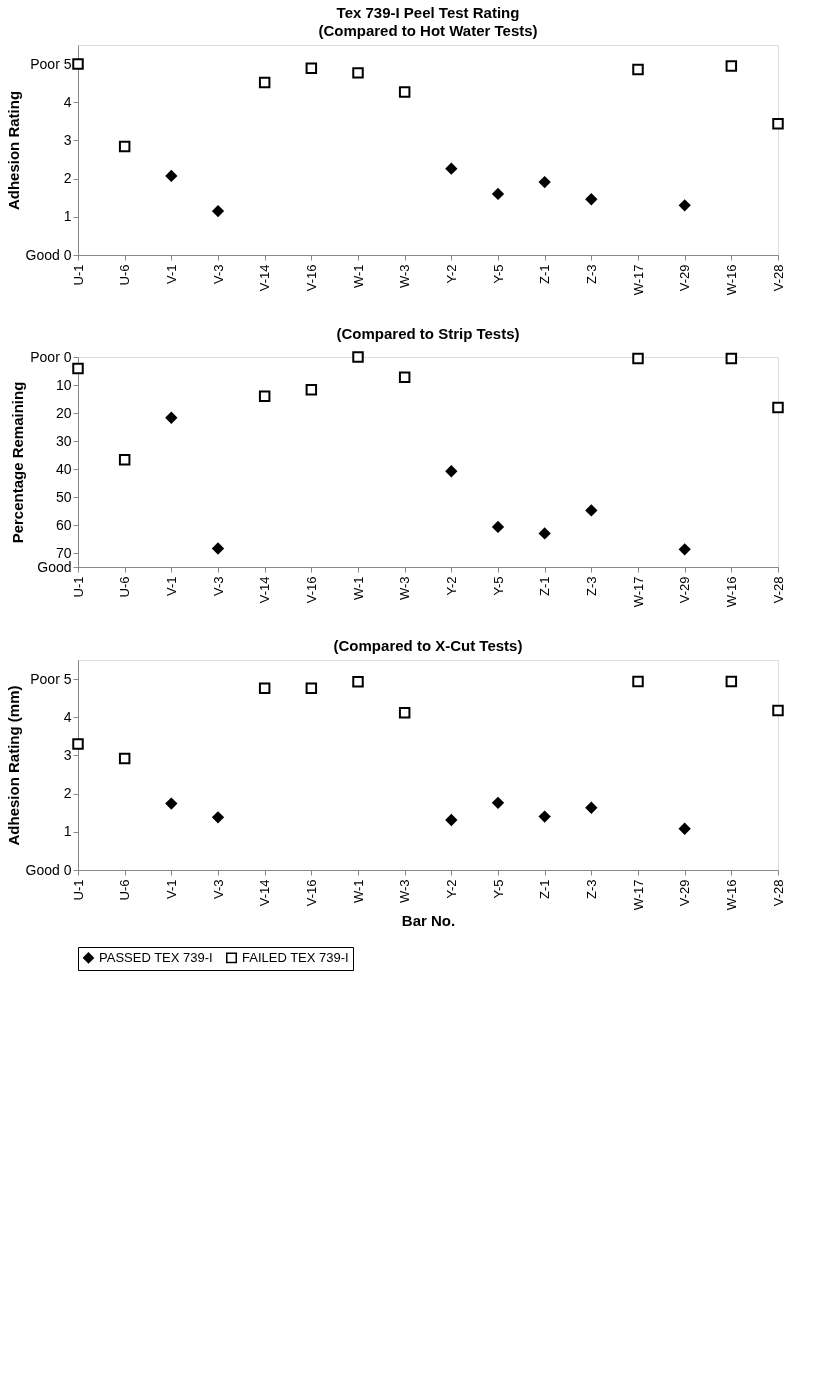  What do you see at coordinates (63, 468) in the screenshot?
I see `y-tick-label: 40` at bounding box center [63, 468].